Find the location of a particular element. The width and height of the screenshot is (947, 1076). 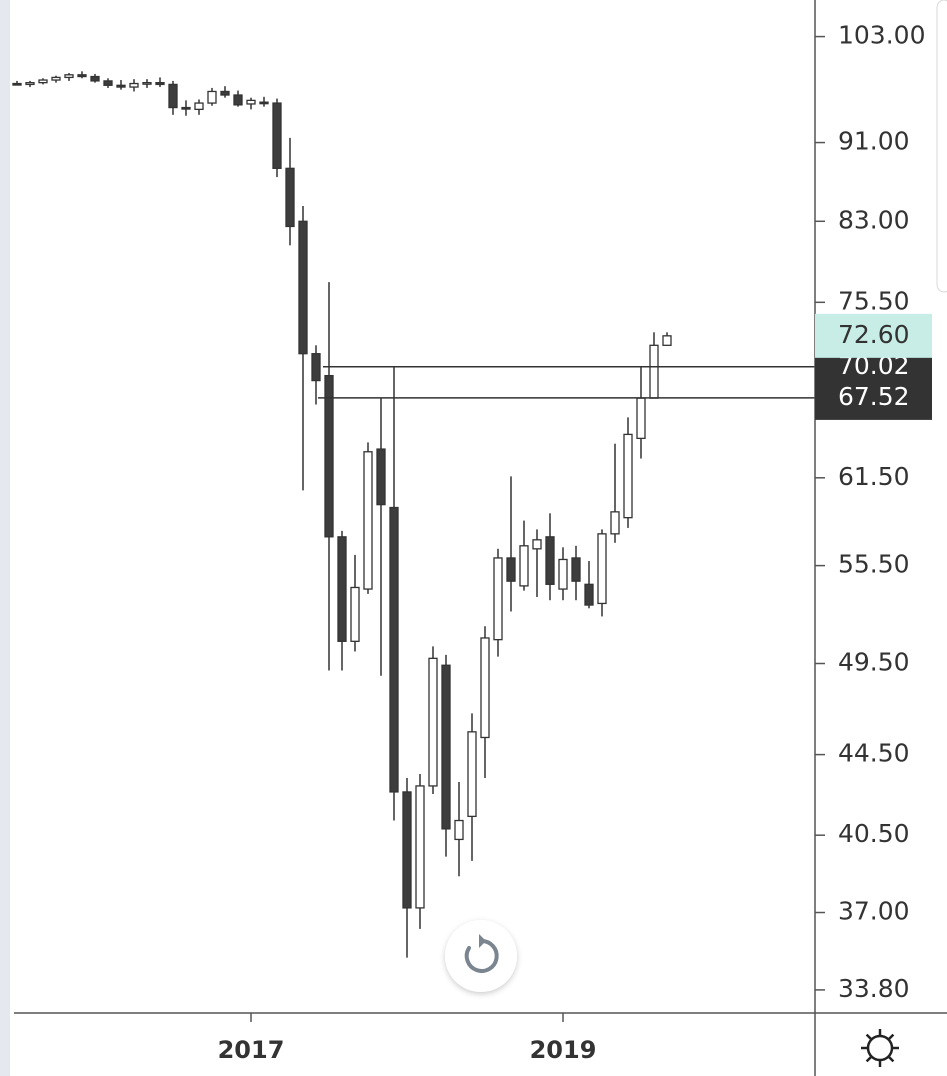

current-price-label: 72.60 is located at coordinates (874, 334).